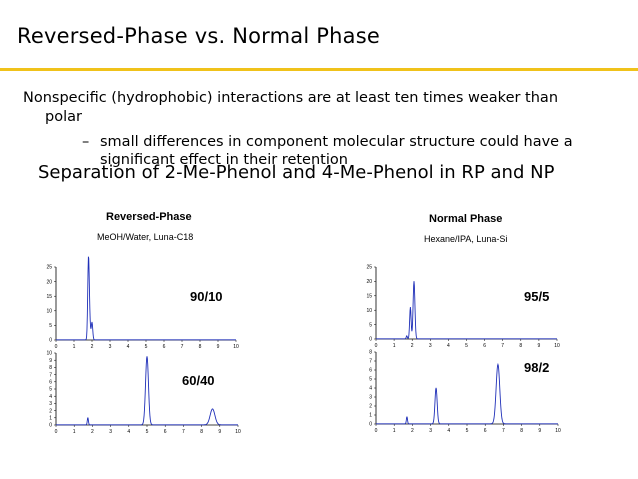 The image size is (638, 479). Describe the element at coordinates (536, 296) in the screenshot. I see `mobile-phase-ratio-label: 95/5` at that location.